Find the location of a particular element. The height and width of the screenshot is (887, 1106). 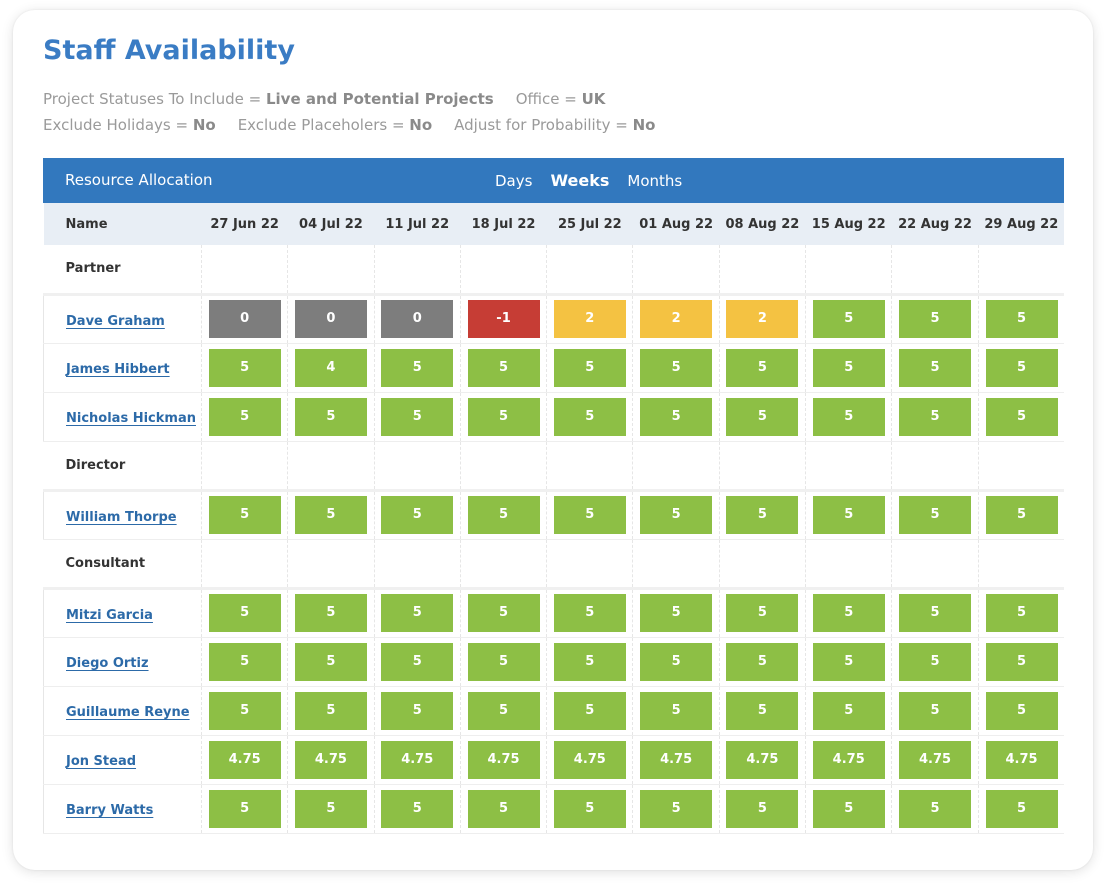

table-row: Nicholas Hickman 5 5 5 5 5 5 5 5 5 5 is located at coordinates (554, 417).